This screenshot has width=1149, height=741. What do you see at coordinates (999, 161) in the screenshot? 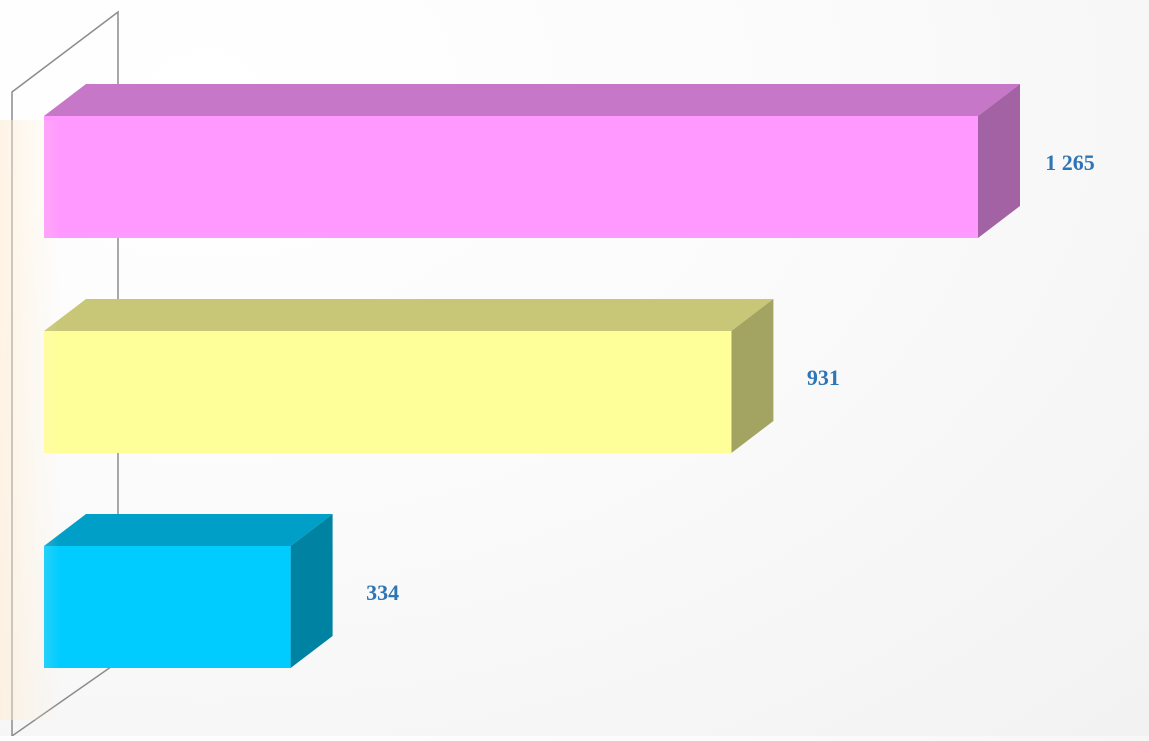
I see `bar-1-side` at bounding box center [999, 161].